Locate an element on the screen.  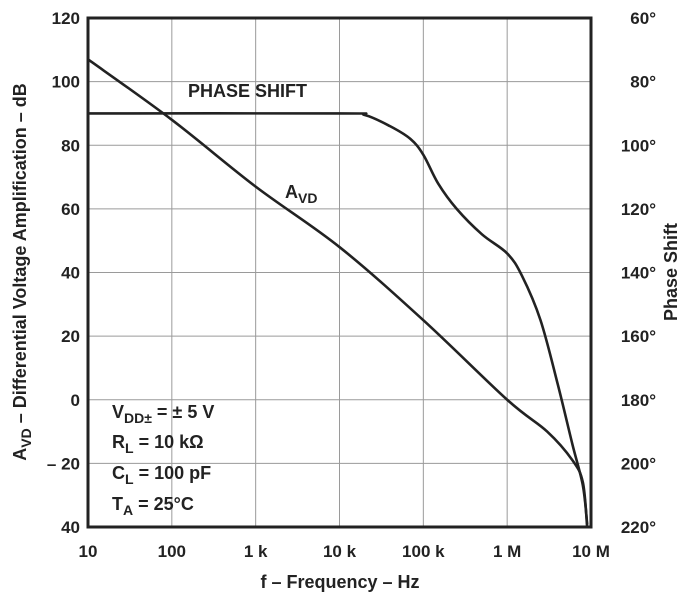
x-tick-label: 1 M is located at coordinates (507, 551).